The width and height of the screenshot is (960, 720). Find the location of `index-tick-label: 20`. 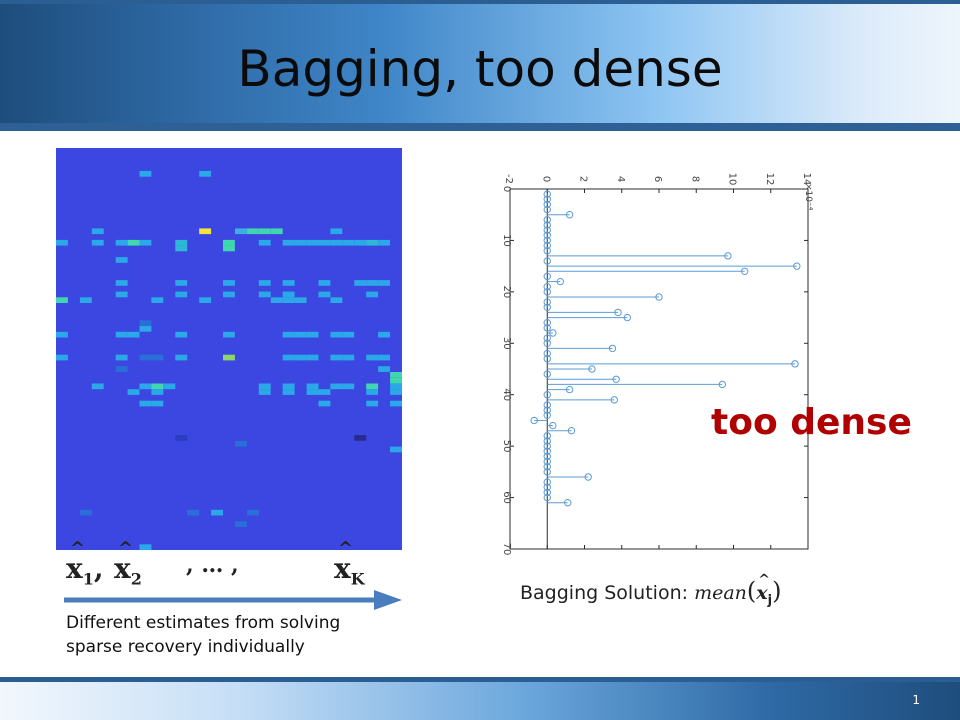

index-tick-label: 20 is located at coordinates (506, 291).